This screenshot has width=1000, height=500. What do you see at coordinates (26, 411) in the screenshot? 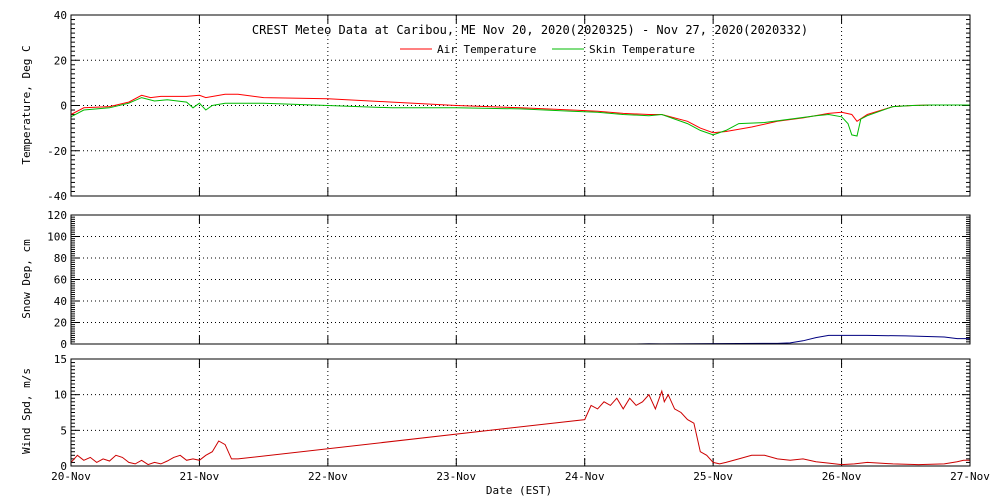
I see `wind-panel-ylabel: Wind Spd, m/s` at bounding box center [26, 411].